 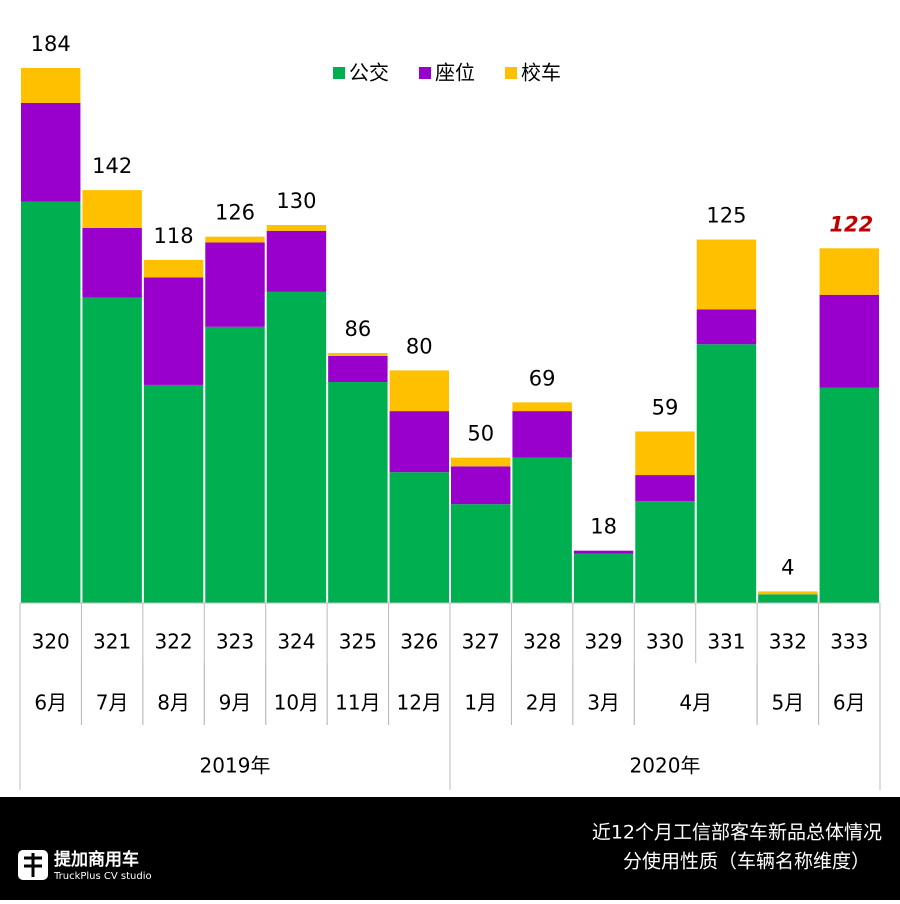 I want to click on legend-label: 校车, so click(x=541, y=73).